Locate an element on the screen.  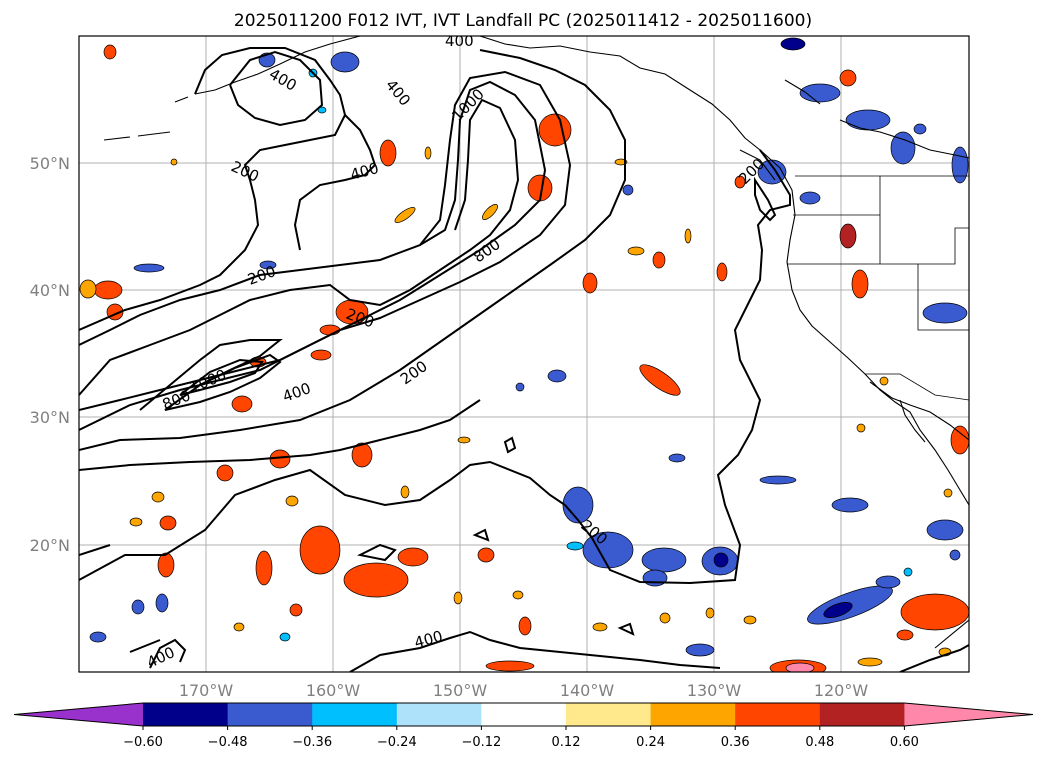
lat-label-20n: 20°N is located at coordinates (50, 545).